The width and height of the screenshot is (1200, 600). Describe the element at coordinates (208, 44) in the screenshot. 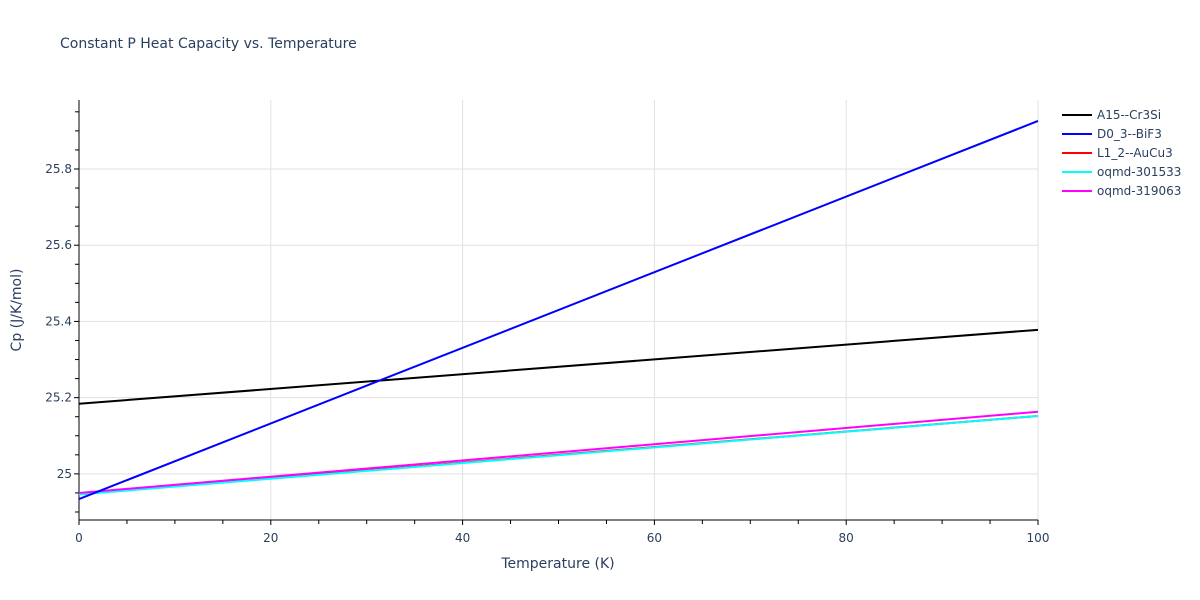

I see `chart-title: Constant P Heat Capacity vs. Temperature` at that location.